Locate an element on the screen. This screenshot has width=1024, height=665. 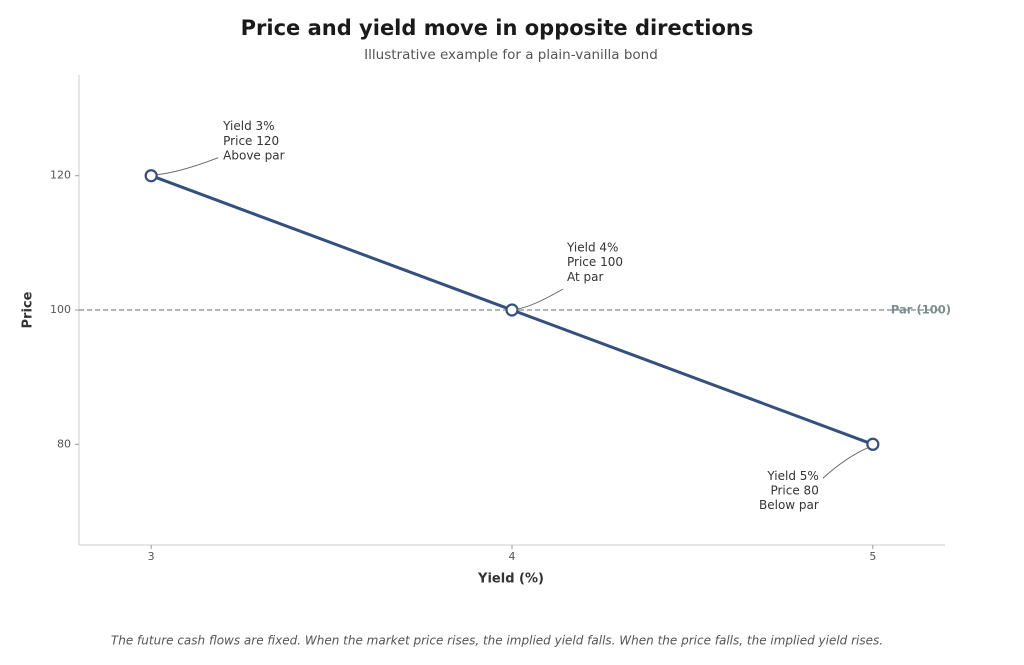
annotation-text: Yield 4% is located at coordinates (592, 248).